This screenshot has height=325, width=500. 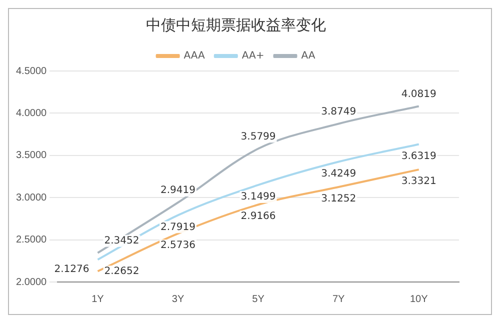 What do you see at coordinates (122, 240) in the screenshot?
I see `data-label: 2.3452` at bounding box center [122, 240].